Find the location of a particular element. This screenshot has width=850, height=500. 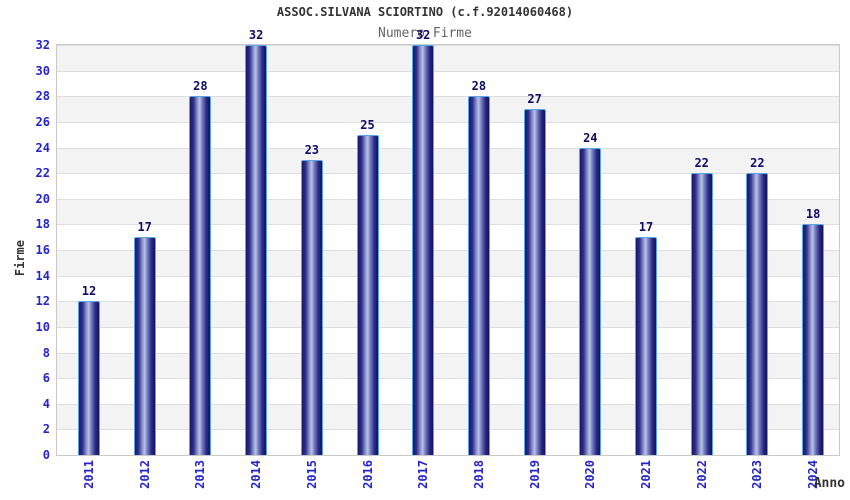

bar-2016 is located at coordinates (367, 294).